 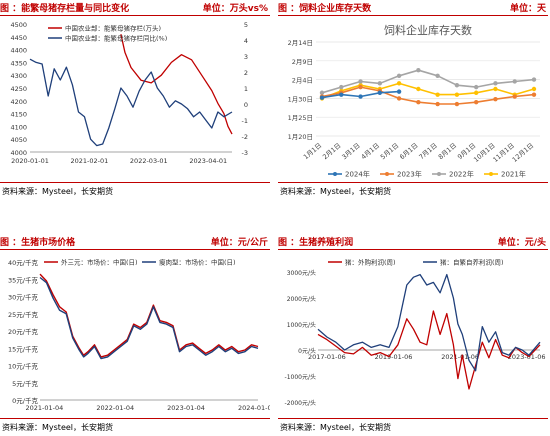 What do you see at coordinates (135, 242) in the screenshot?
I see `panel-header: 图 ：生猪市场价格 单位：元/公斤` at bounding box center [135, 242].